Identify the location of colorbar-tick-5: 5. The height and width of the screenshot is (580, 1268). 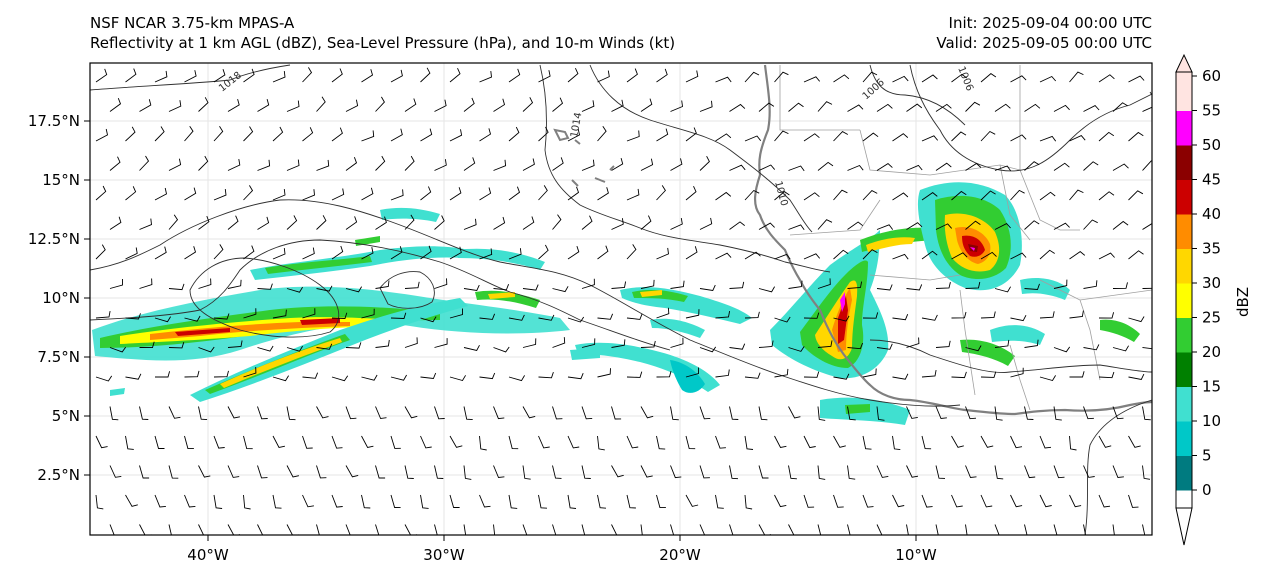
(1207, 456).